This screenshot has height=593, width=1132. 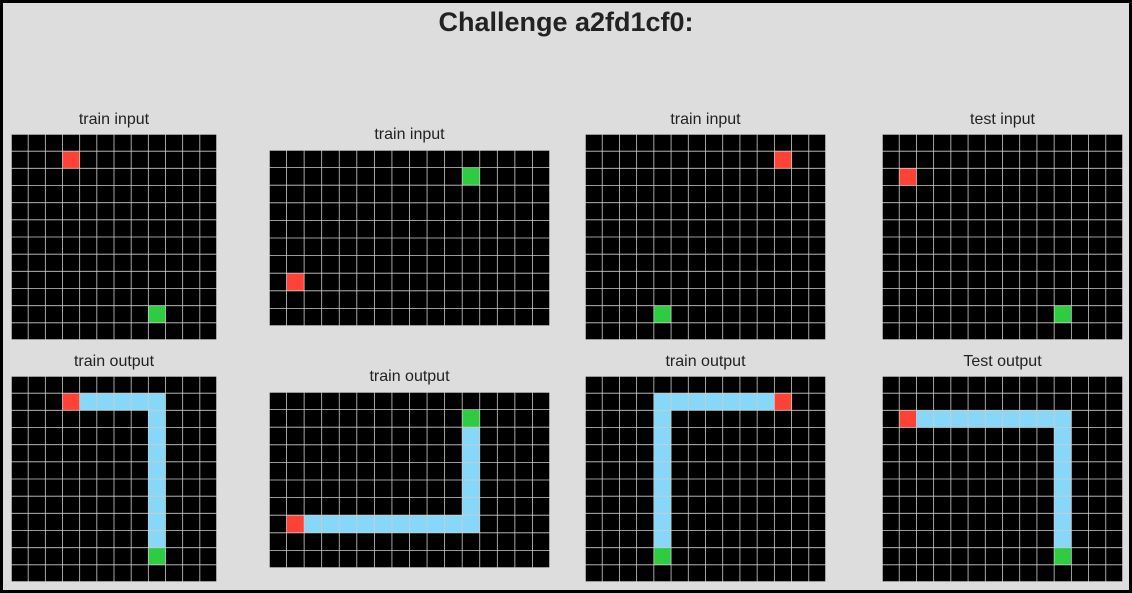 I want to click on panel-label: test input, so click(x=1002, y=119).